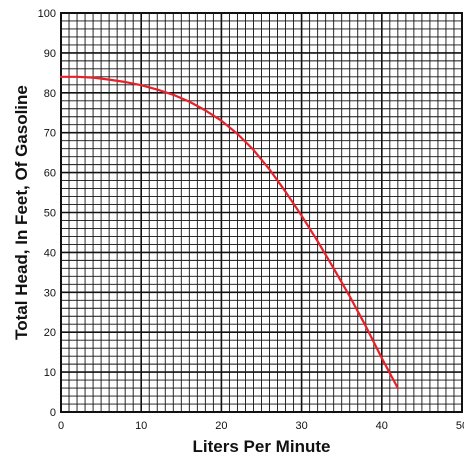  I want to click on y-tick-label: 100, so click(47, 14).